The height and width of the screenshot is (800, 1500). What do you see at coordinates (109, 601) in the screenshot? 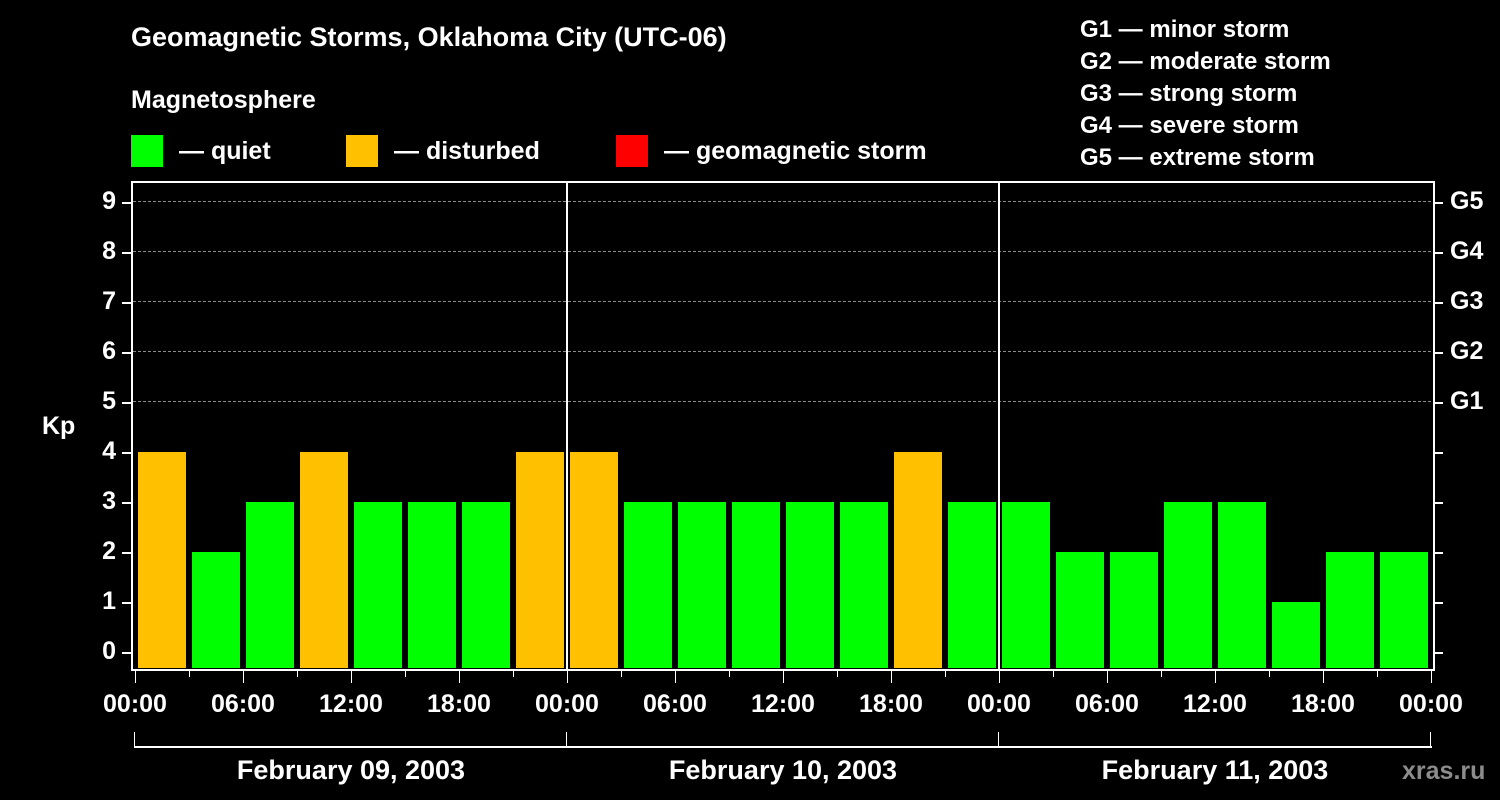
I see `y-tick-label: 1` at bounding box center [109, 601].